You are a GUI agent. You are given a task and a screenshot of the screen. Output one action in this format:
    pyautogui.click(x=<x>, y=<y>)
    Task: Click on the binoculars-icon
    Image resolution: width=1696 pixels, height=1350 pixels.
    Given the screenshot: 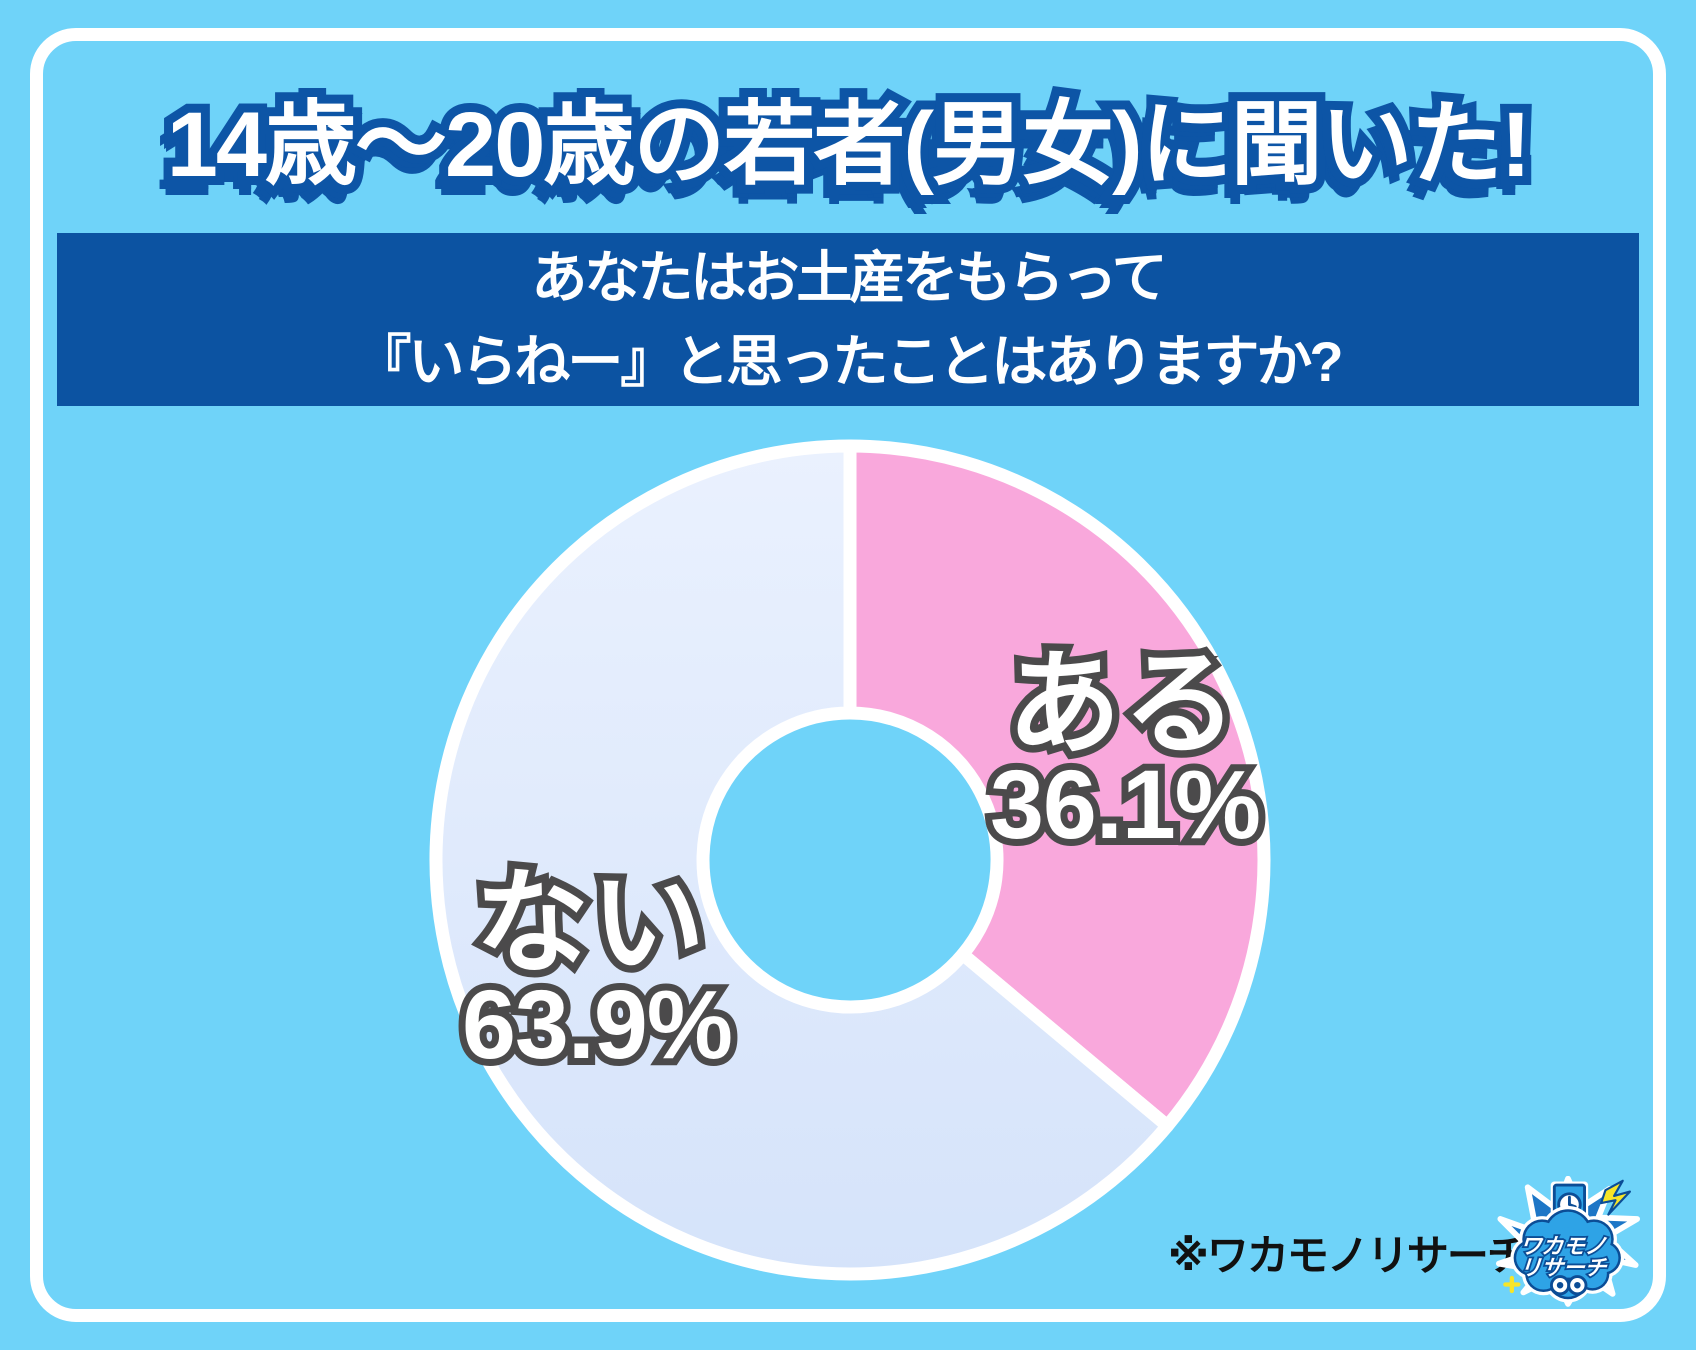 What is the action you would take?
    pyautogui.click(x=1569, y=1285)
    